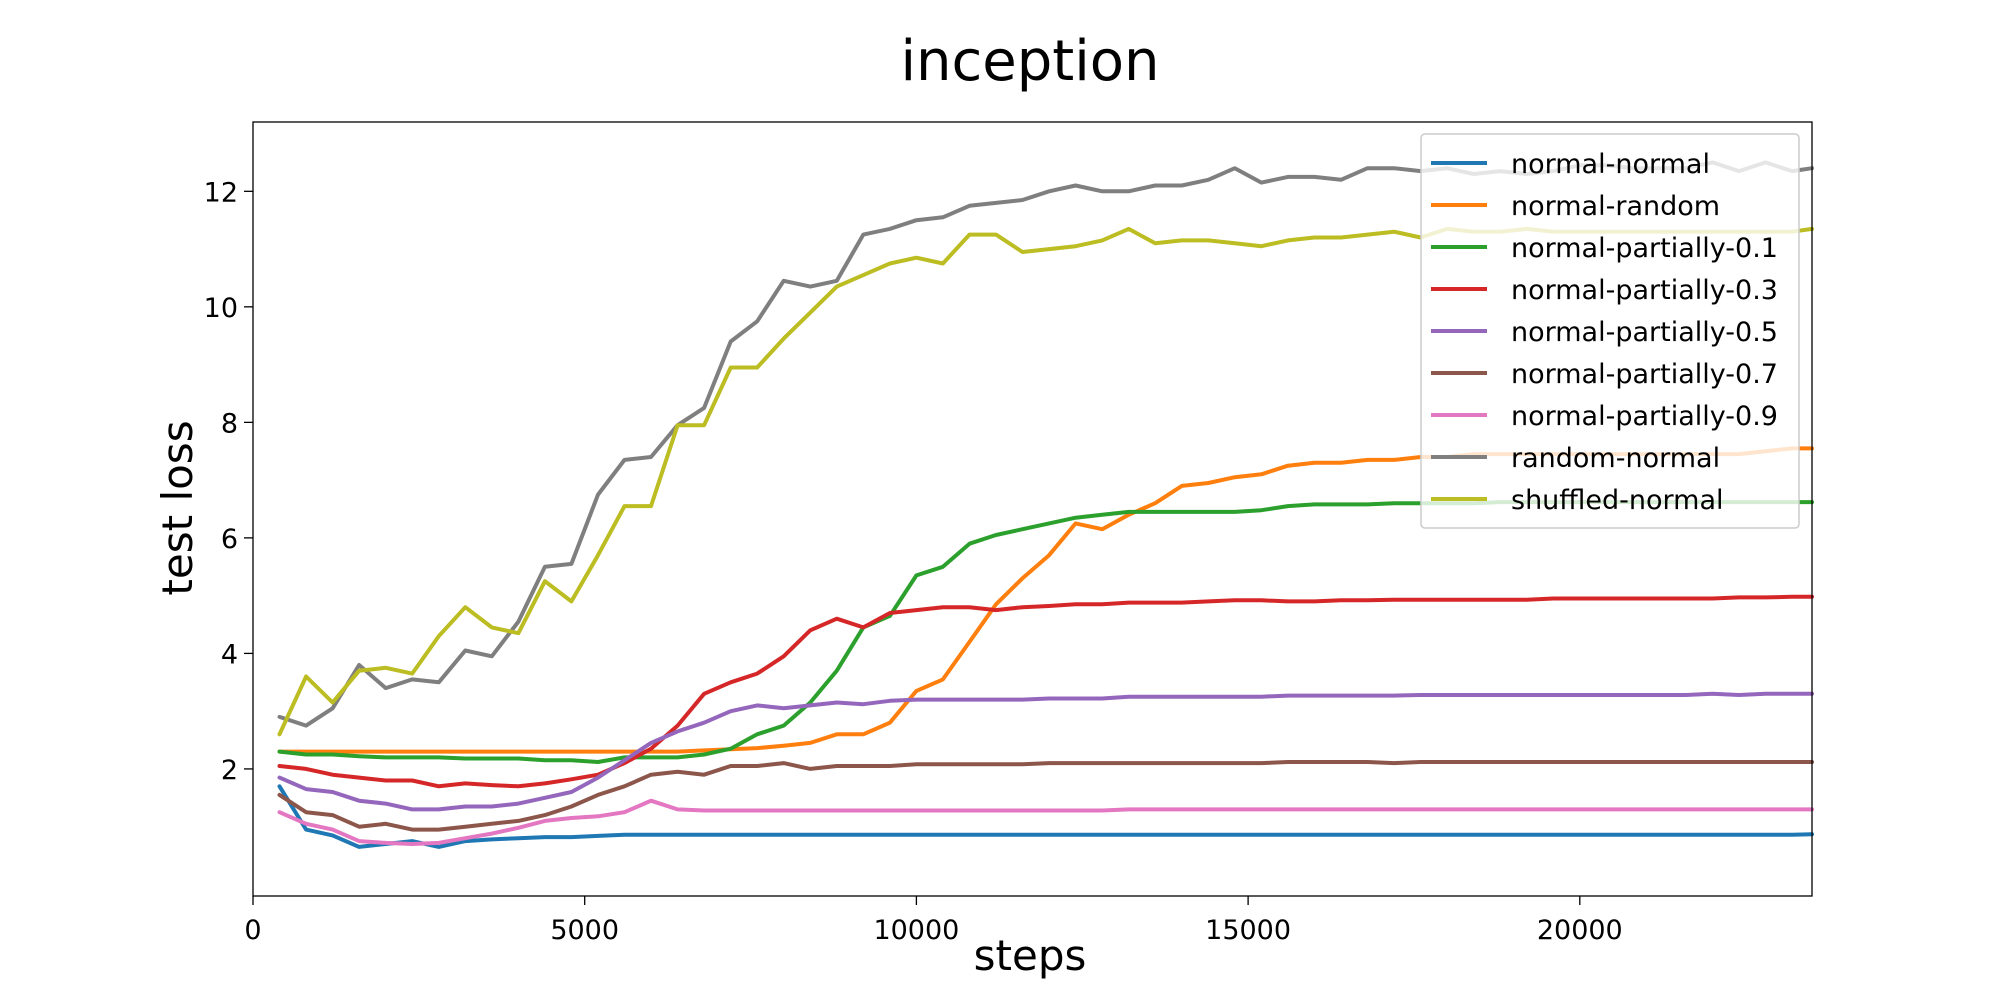 Image resolution: width=2000 pixels, height=1000 pixels. I want to click on series-line-normal-partially-0.3, so click(1045, 691).